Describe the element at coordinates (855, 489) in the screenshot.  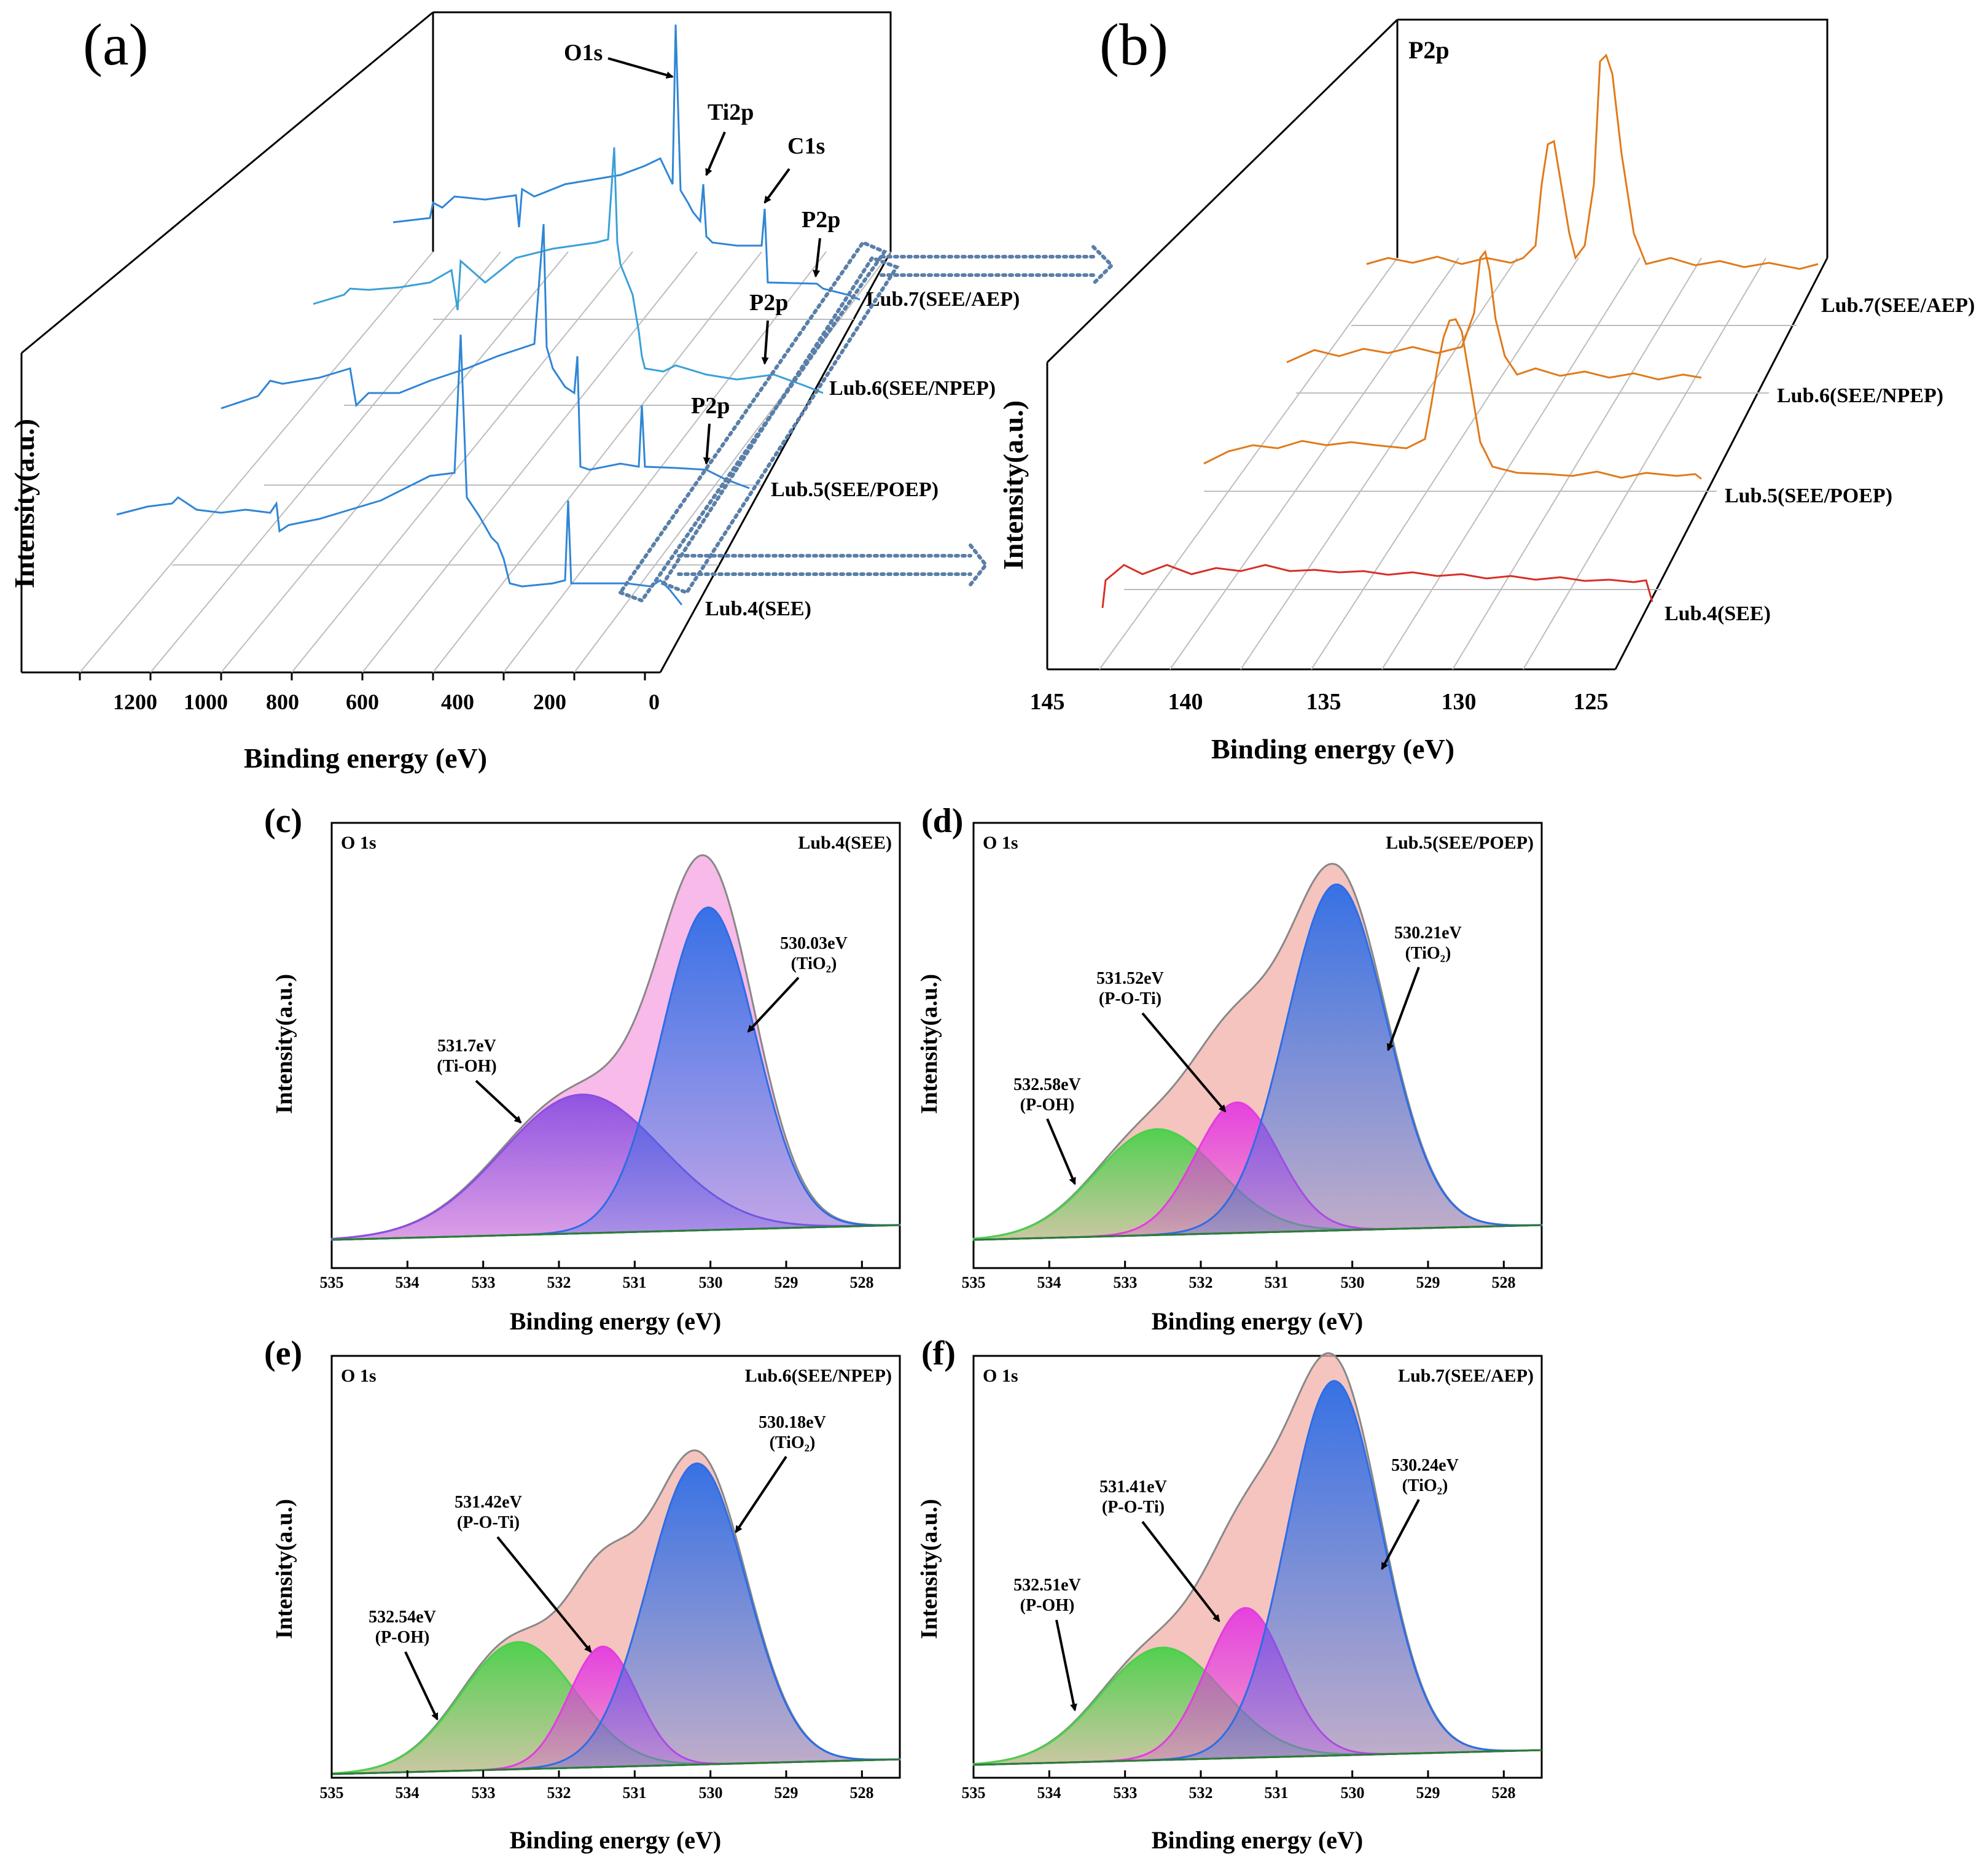
I see `a-series-lub5: Lub.5(SEE/POEP)` at that location.